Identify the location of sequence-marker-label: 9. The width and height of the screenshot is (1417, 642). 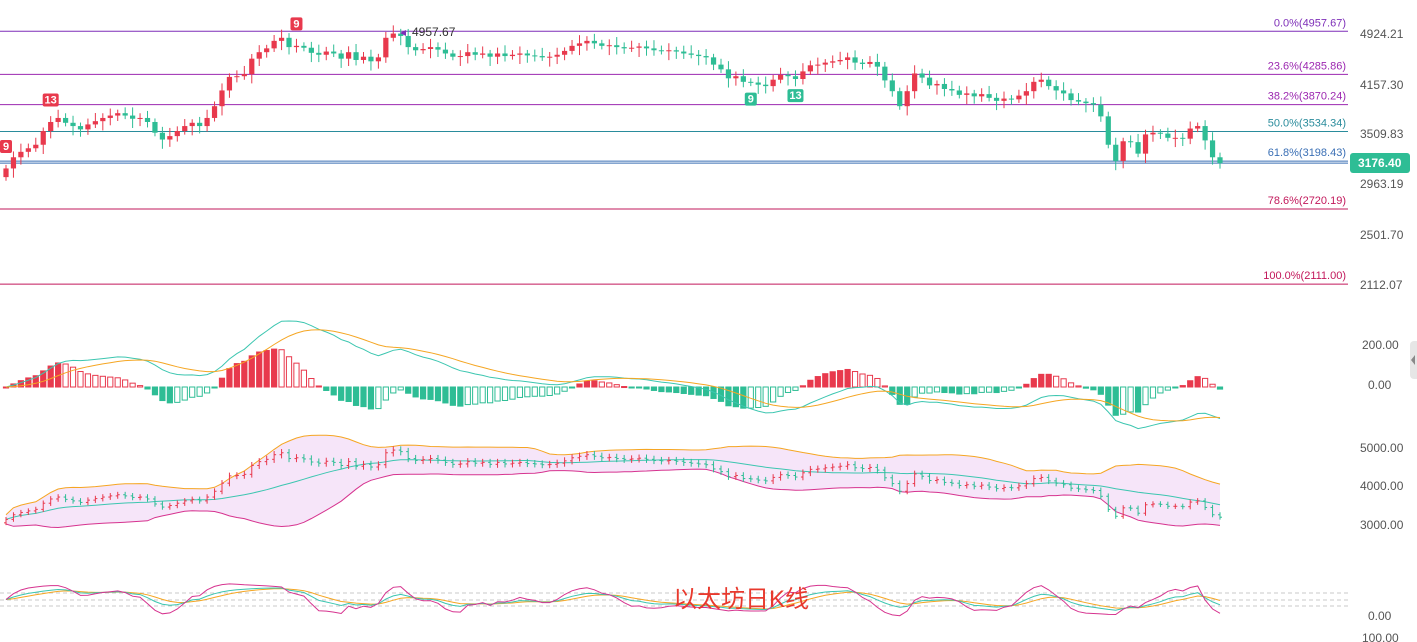
(6, 147).